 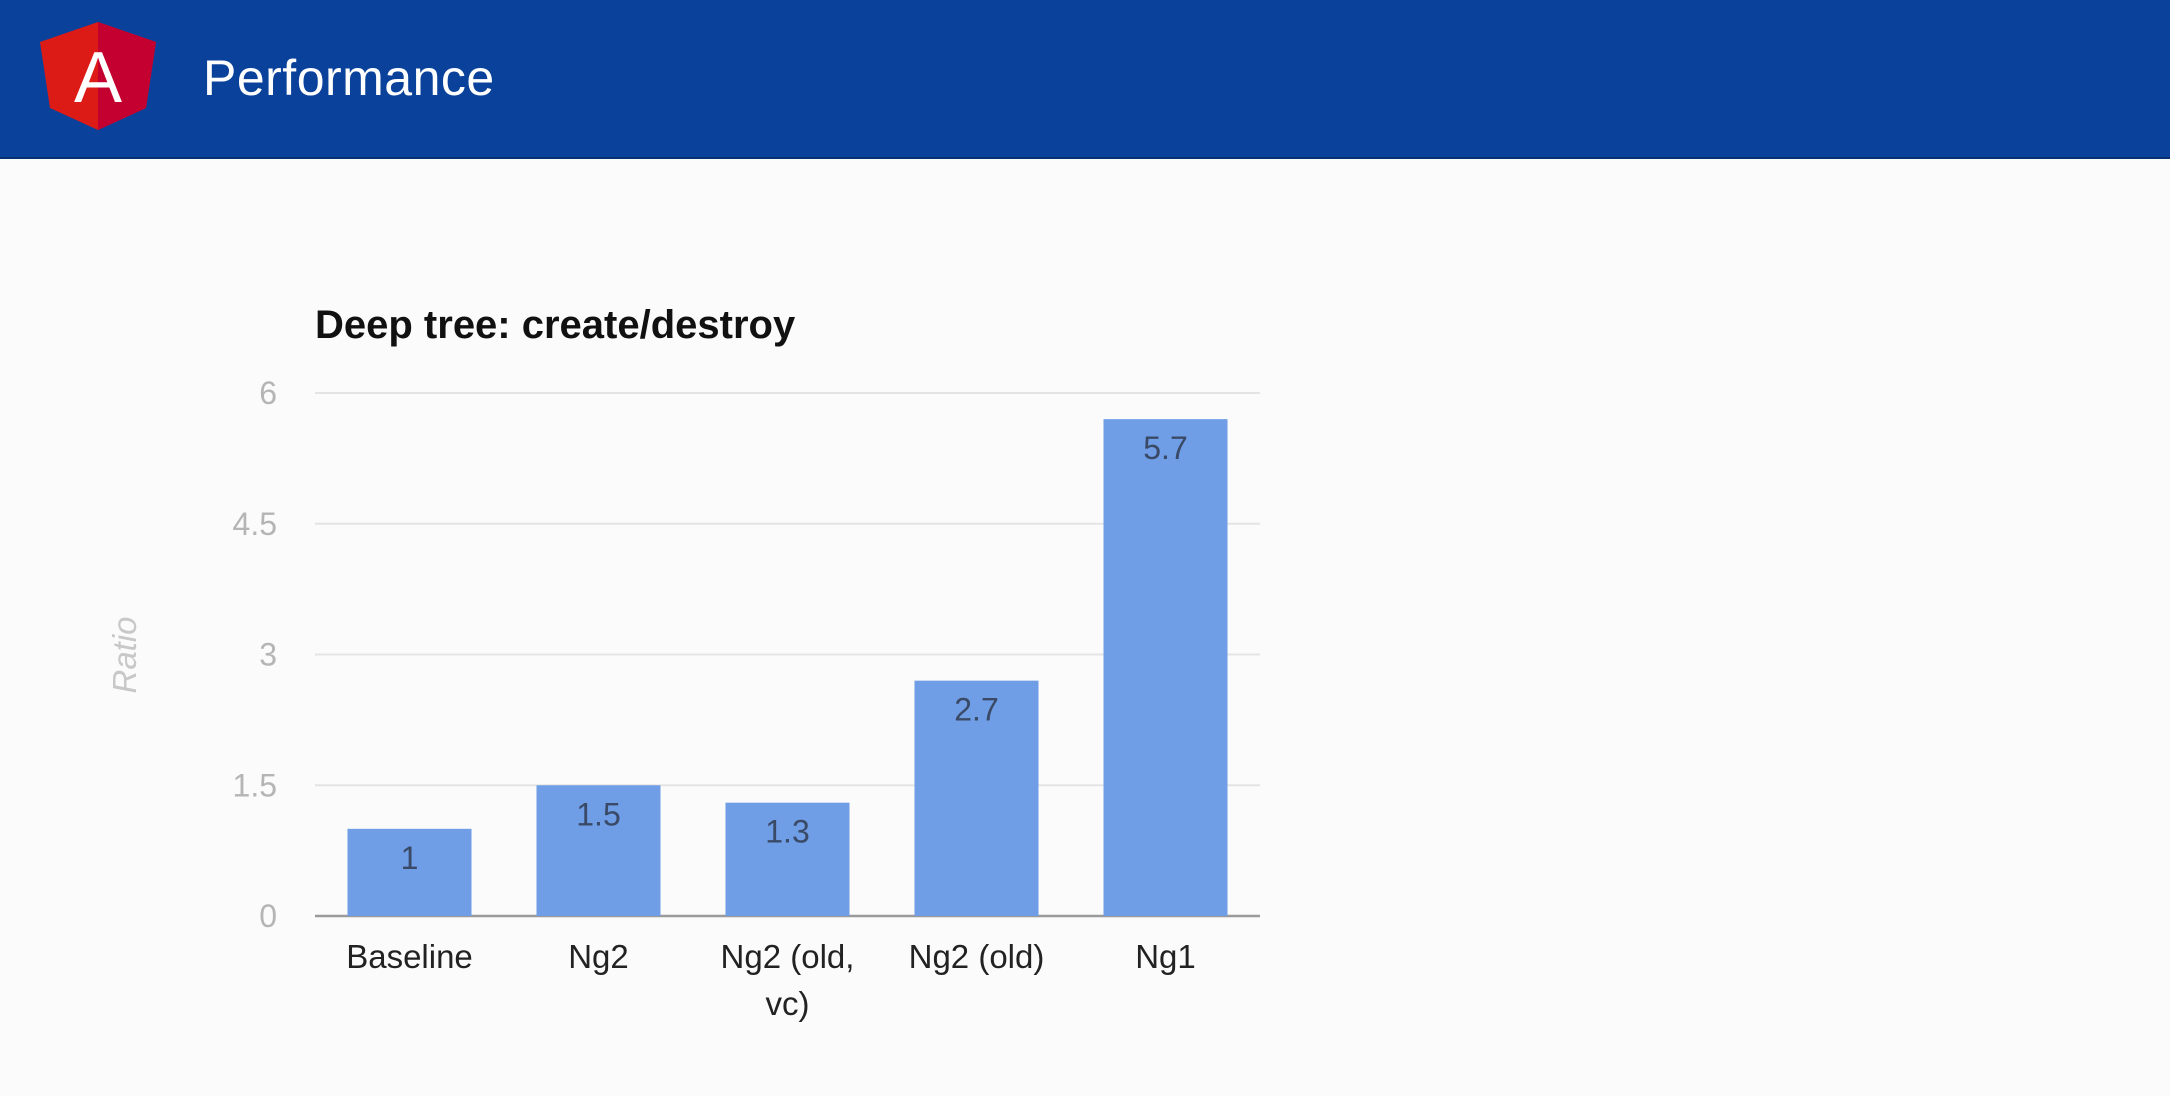 I want to click on y-axis-title: Ratio, so click(x=124, y=654).